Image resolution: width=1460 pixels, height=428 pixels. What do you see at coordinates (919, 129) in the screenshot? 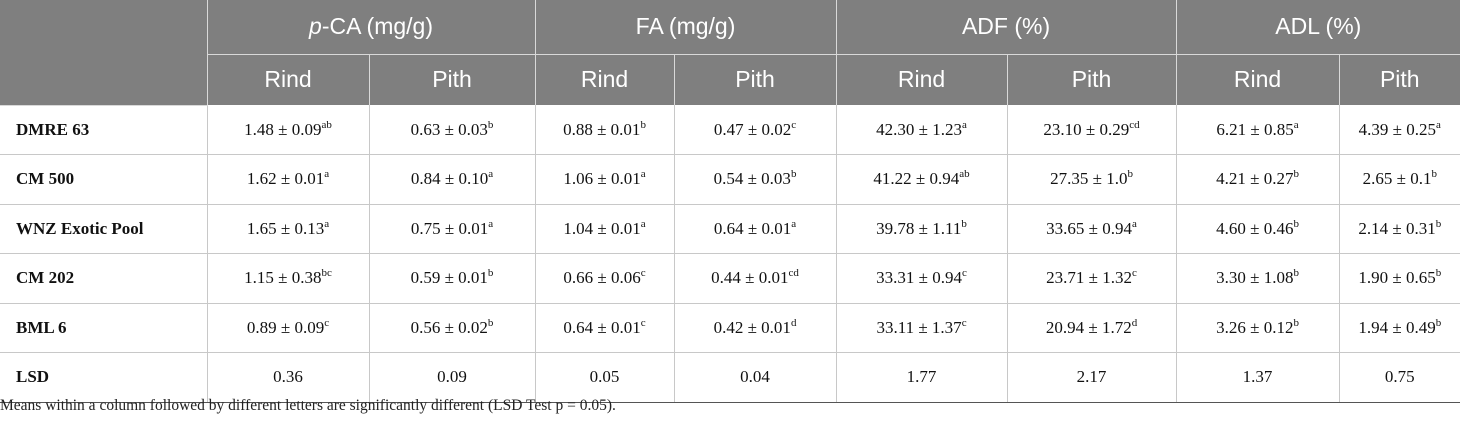
I see `cell-value: 42.30 ± 1.23` at bounding box center [919, 129].